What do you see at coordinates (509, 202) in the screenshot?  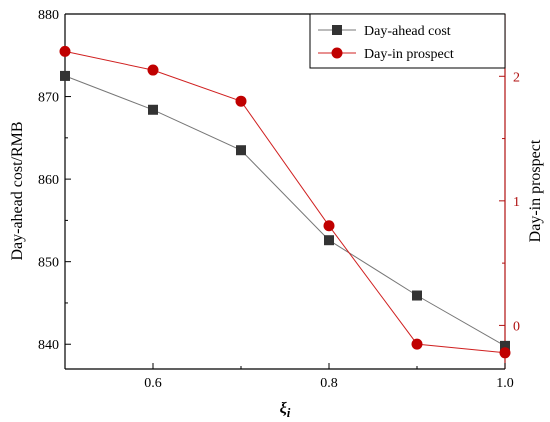 I see `right-axis-ticks: 0 1 2` at bounding box center [509, 202].